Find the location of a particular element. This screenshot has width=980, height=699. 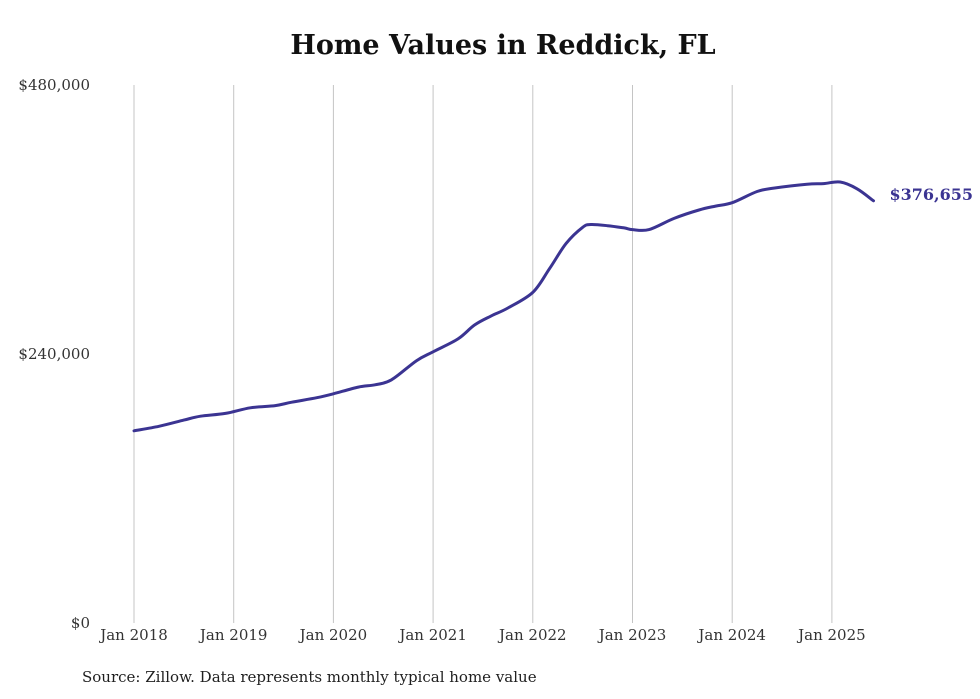

x-tick-label: Jan 2019 is located at coordinates (233, 635).